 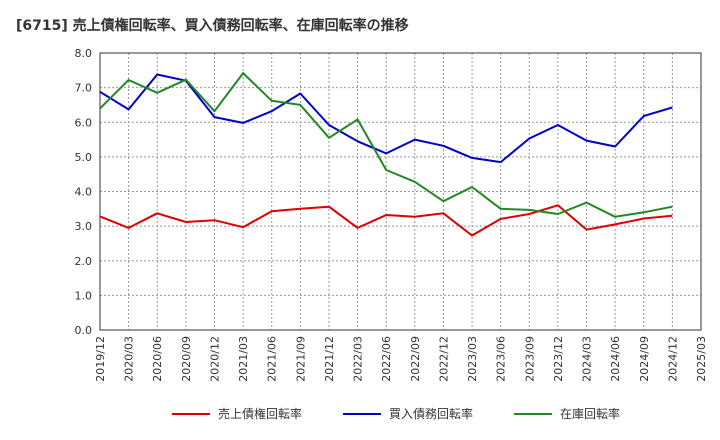 I want to click on x-tick-label: 2022/12, so click(x=443, y=359).